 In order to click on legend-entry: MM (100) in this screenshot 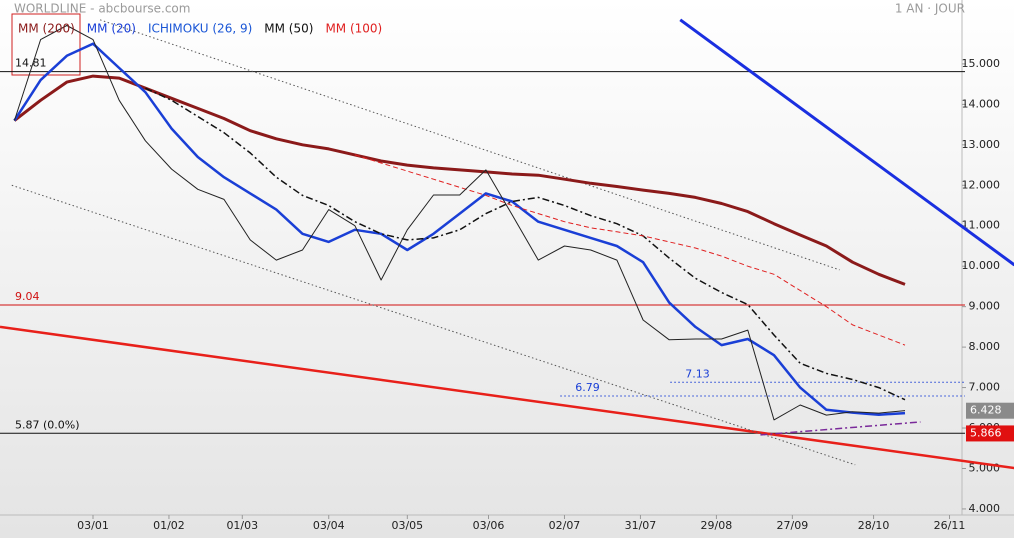, I will do `click(353, 29)`.